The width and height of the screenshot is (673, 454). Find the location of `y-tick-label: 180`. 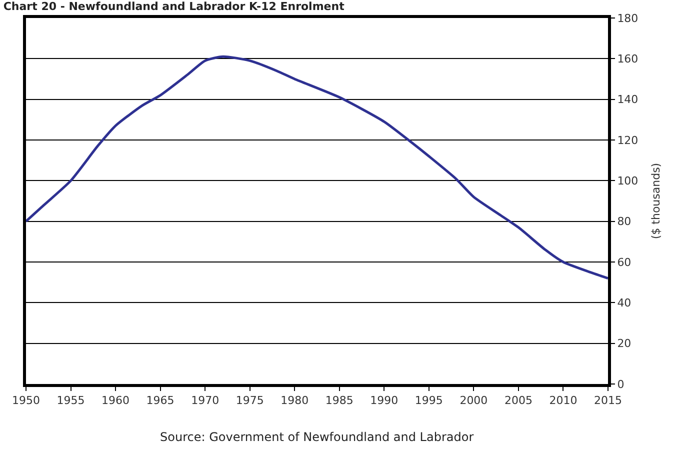

y-tick-label: 180 is located at coordinates (627, 18).